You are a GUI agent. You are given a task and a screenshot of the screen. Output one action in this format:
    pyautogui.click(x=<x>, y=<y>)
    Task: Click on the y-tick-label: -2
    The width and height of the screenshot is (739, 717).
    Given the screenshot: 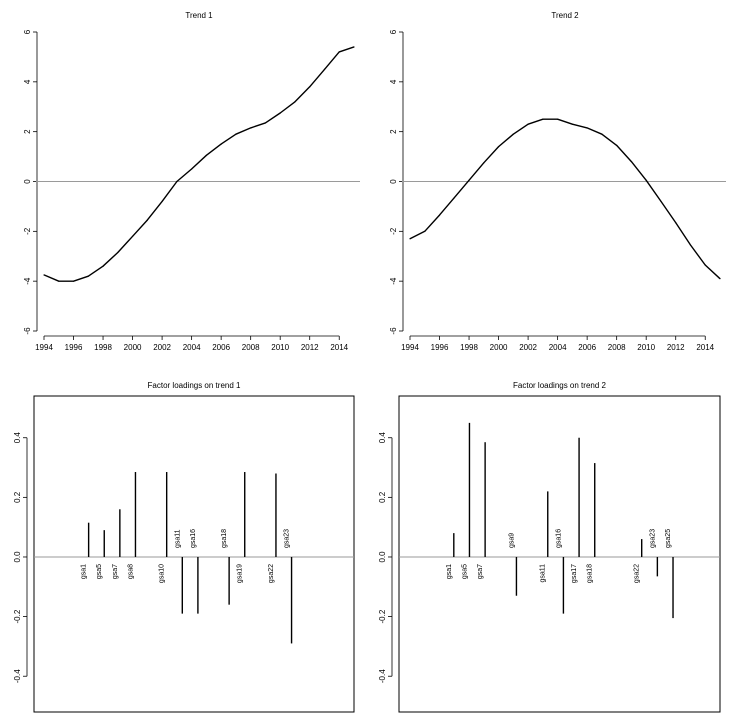 What is the action you would take?
    pyautogui.click(x=27, y=231)
    